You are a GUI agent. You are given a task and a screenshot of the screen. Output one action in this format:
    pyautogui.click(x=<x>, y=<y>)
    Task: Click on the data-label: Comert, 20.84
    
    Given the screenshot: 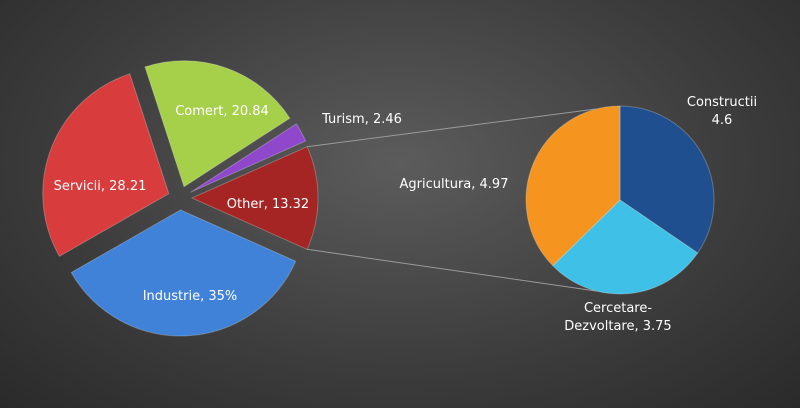 What is the action you would take?
    pyautogui.click(x=222, y=111)
    